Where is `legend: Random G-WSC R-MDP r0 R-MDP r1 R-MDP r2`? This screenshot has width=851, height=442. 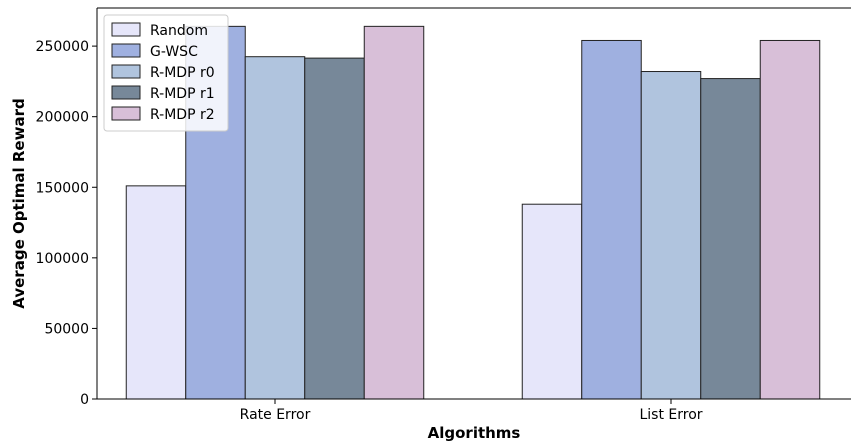
legend: Random G-WSC R-MDP r0 R-MDP r1 R-MDP r2 is located at coordinates (166, 73).